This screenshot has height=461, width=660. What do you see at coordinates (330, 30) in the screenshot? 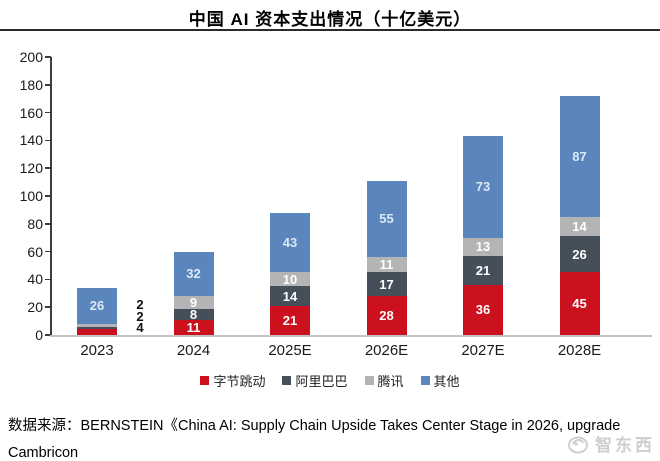
I see `title-divider` at bounding box center [330, 30].